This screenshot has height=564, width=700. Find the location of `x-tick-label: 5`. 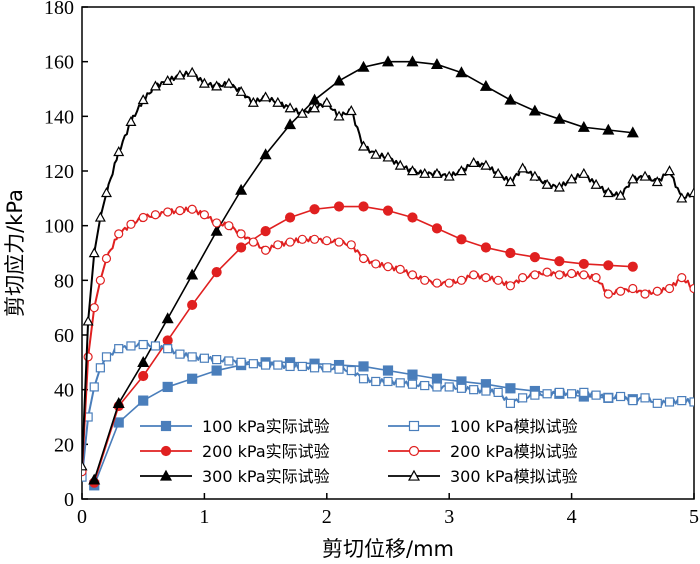

x-tick-label: 5 is located at coordinates (694, 517).